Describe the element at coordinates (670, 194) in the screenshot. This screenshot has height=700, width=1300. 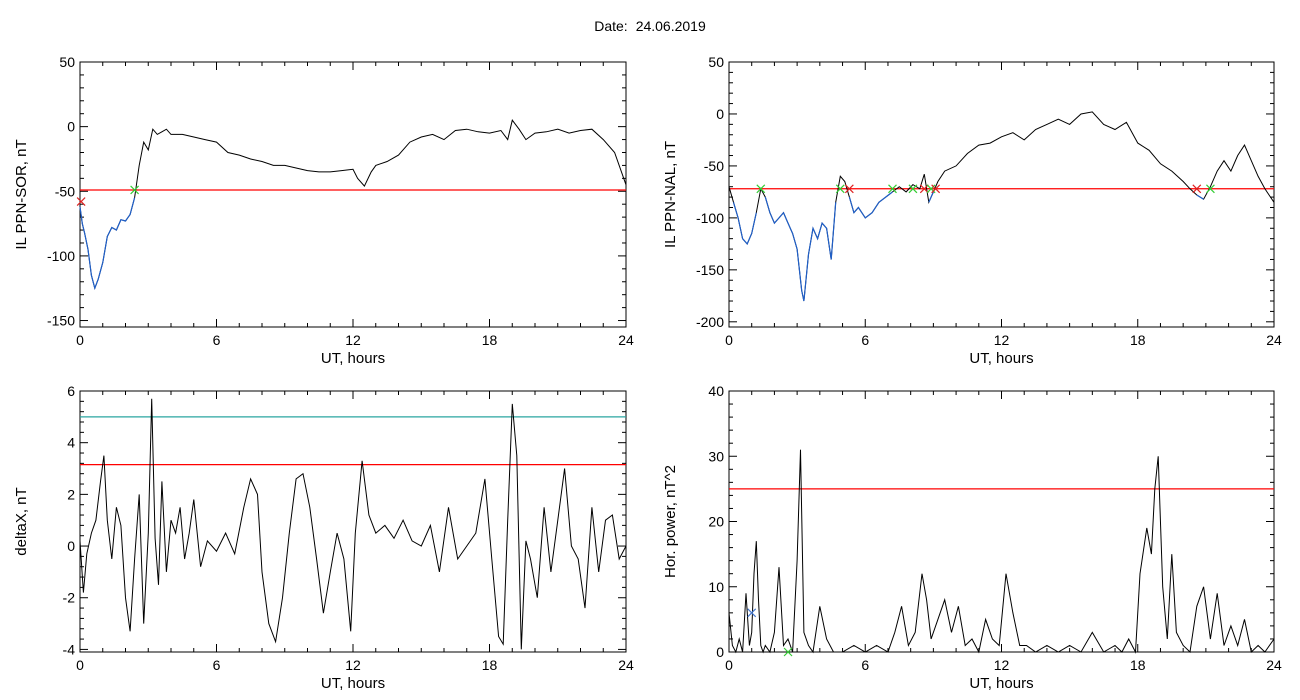
I see `y-axis-title: IL PPN-NAL, nT` at that location.